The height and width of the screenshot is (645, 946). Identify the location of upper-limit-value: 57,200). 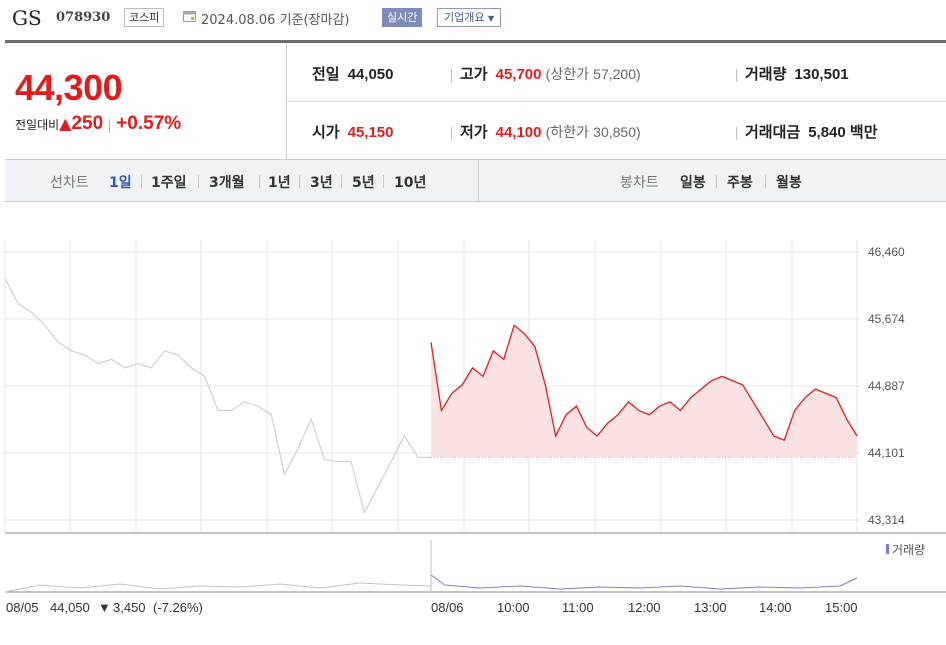
(617, 74).